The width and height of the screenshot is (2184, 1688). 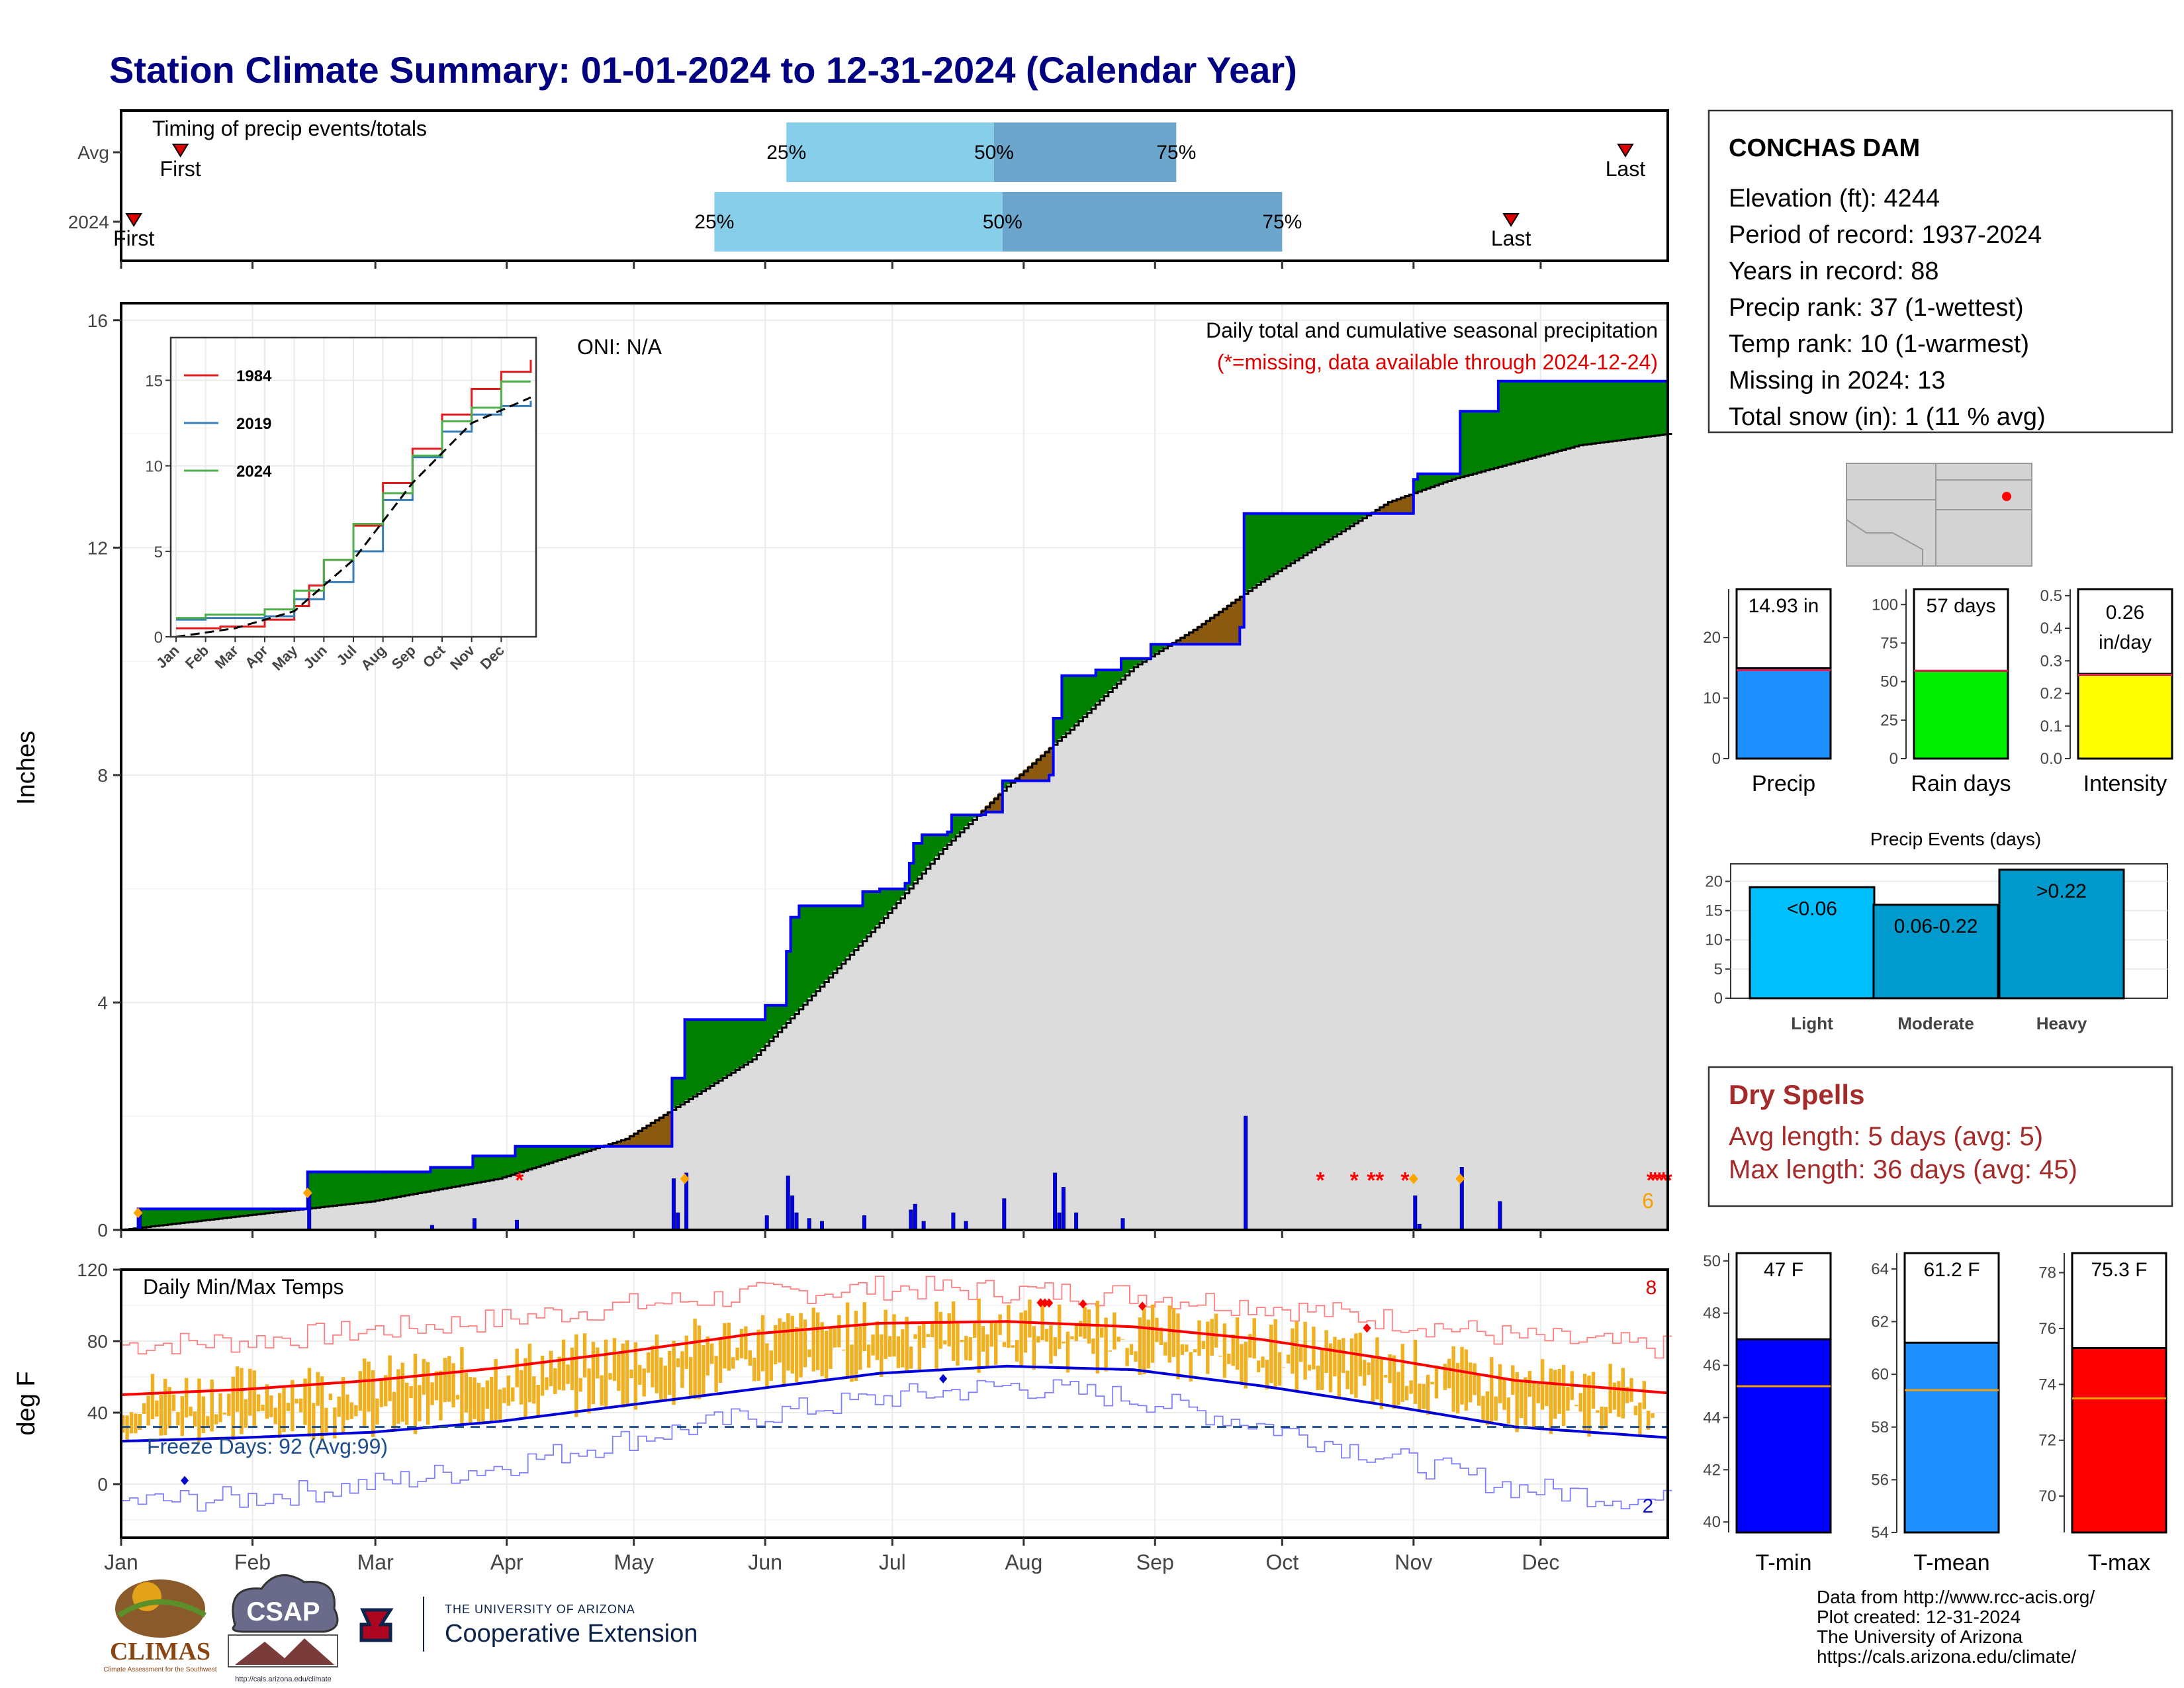 I want to click on summary-bar-label: Precip, so click(x=1783, y=783).